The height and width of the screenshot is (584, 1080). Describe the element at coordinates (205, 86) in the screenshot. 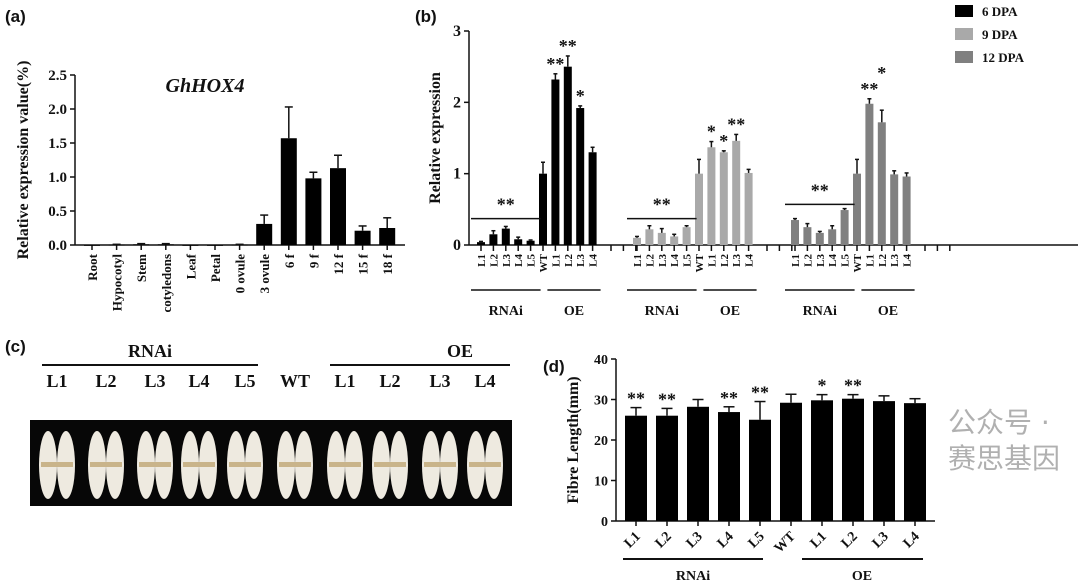

I see `chart-title: GhHOX4` at that location.